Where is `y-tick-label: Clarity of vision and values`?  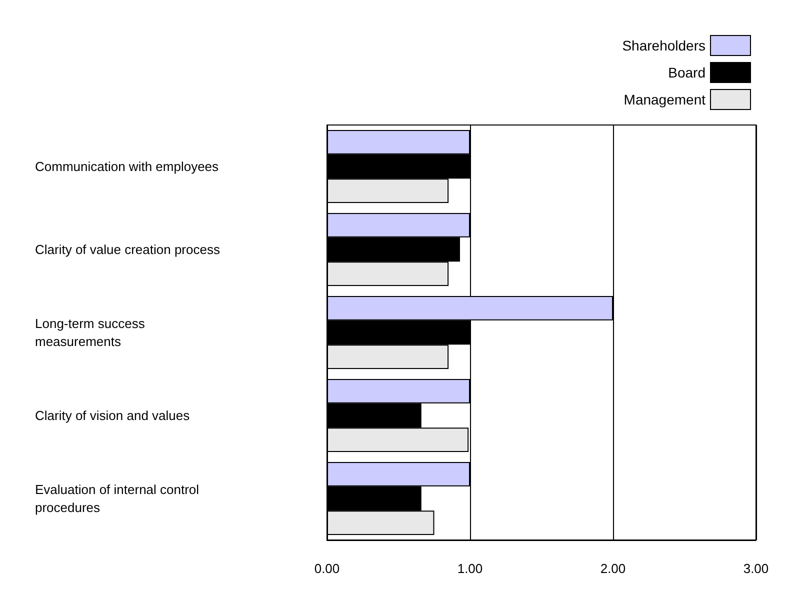
y-tick-label: Clarity of vision and values is located at coordinates (112, 415).